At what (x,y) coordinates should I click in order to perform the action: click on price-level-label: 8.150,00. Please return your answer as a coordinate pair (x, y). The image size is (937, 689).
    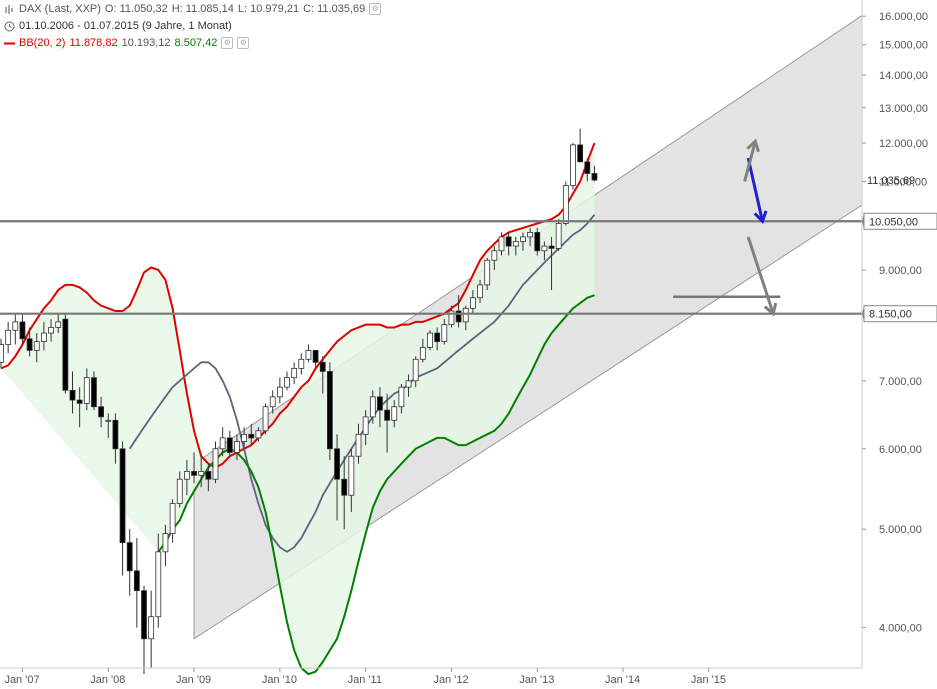
    Looking at the image, I should click on (890, 315).